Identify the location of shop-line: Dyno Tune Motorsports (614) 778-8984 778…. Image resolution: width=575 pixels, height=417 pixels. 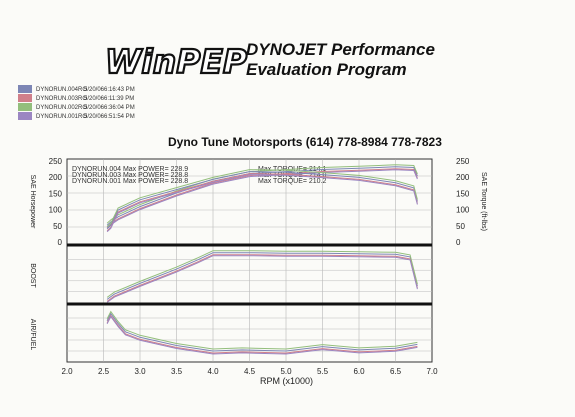
(305, 142).